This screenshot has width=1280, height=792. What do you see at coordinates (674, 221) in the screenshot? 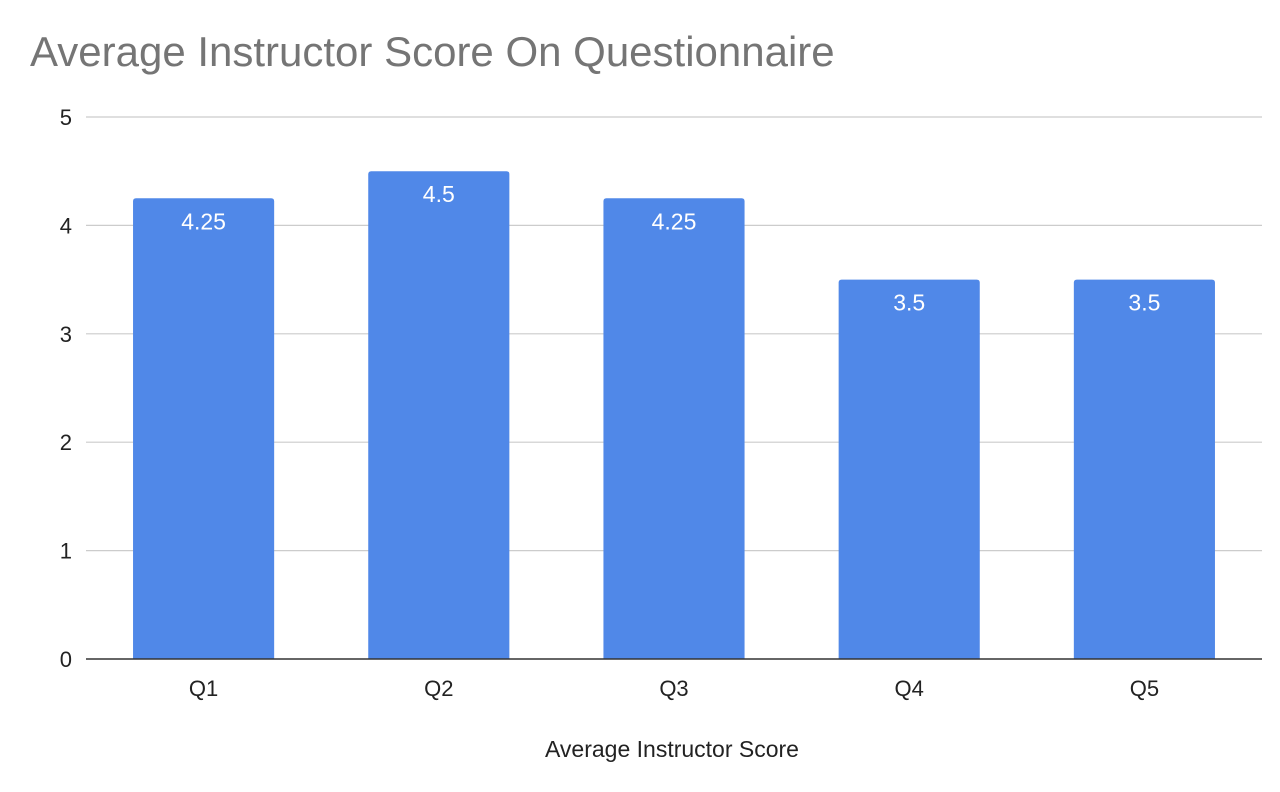
I see `data-label-q3: 4.25` at bounding box center [674, 221].